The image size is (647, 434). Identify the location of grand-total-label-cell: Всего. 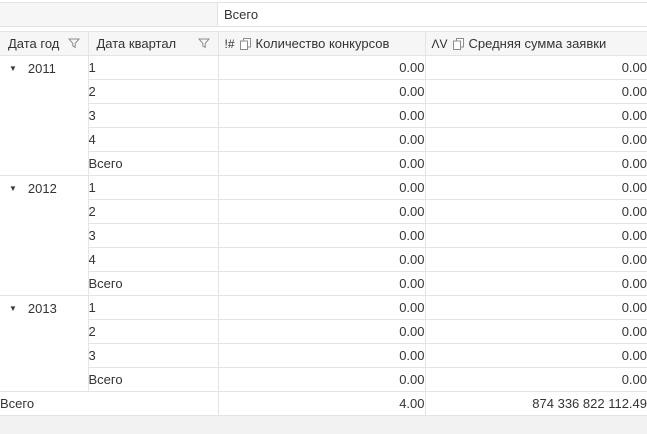
(109, 403).